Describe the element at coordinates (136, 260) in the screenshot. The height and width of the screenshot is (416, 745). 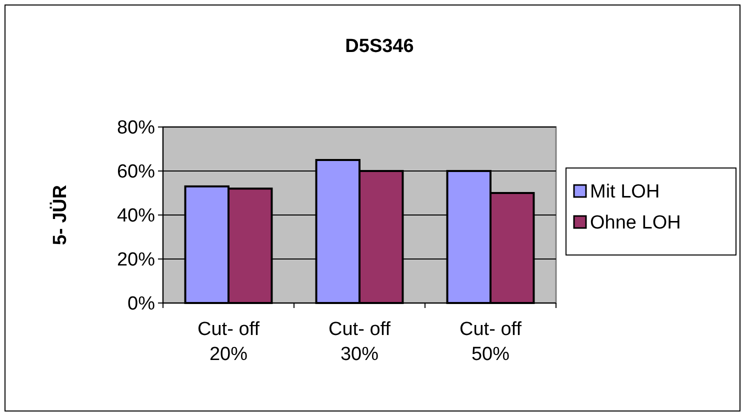
I see `y-tick-label: 20%` at that location.